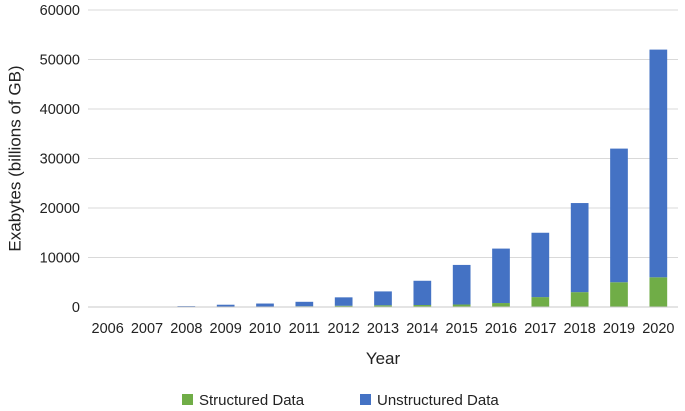  What do you see at coordinates (304, 329) in the screenshot?
I see `x-tick-label: 2011` at bounding box center [304, 329].